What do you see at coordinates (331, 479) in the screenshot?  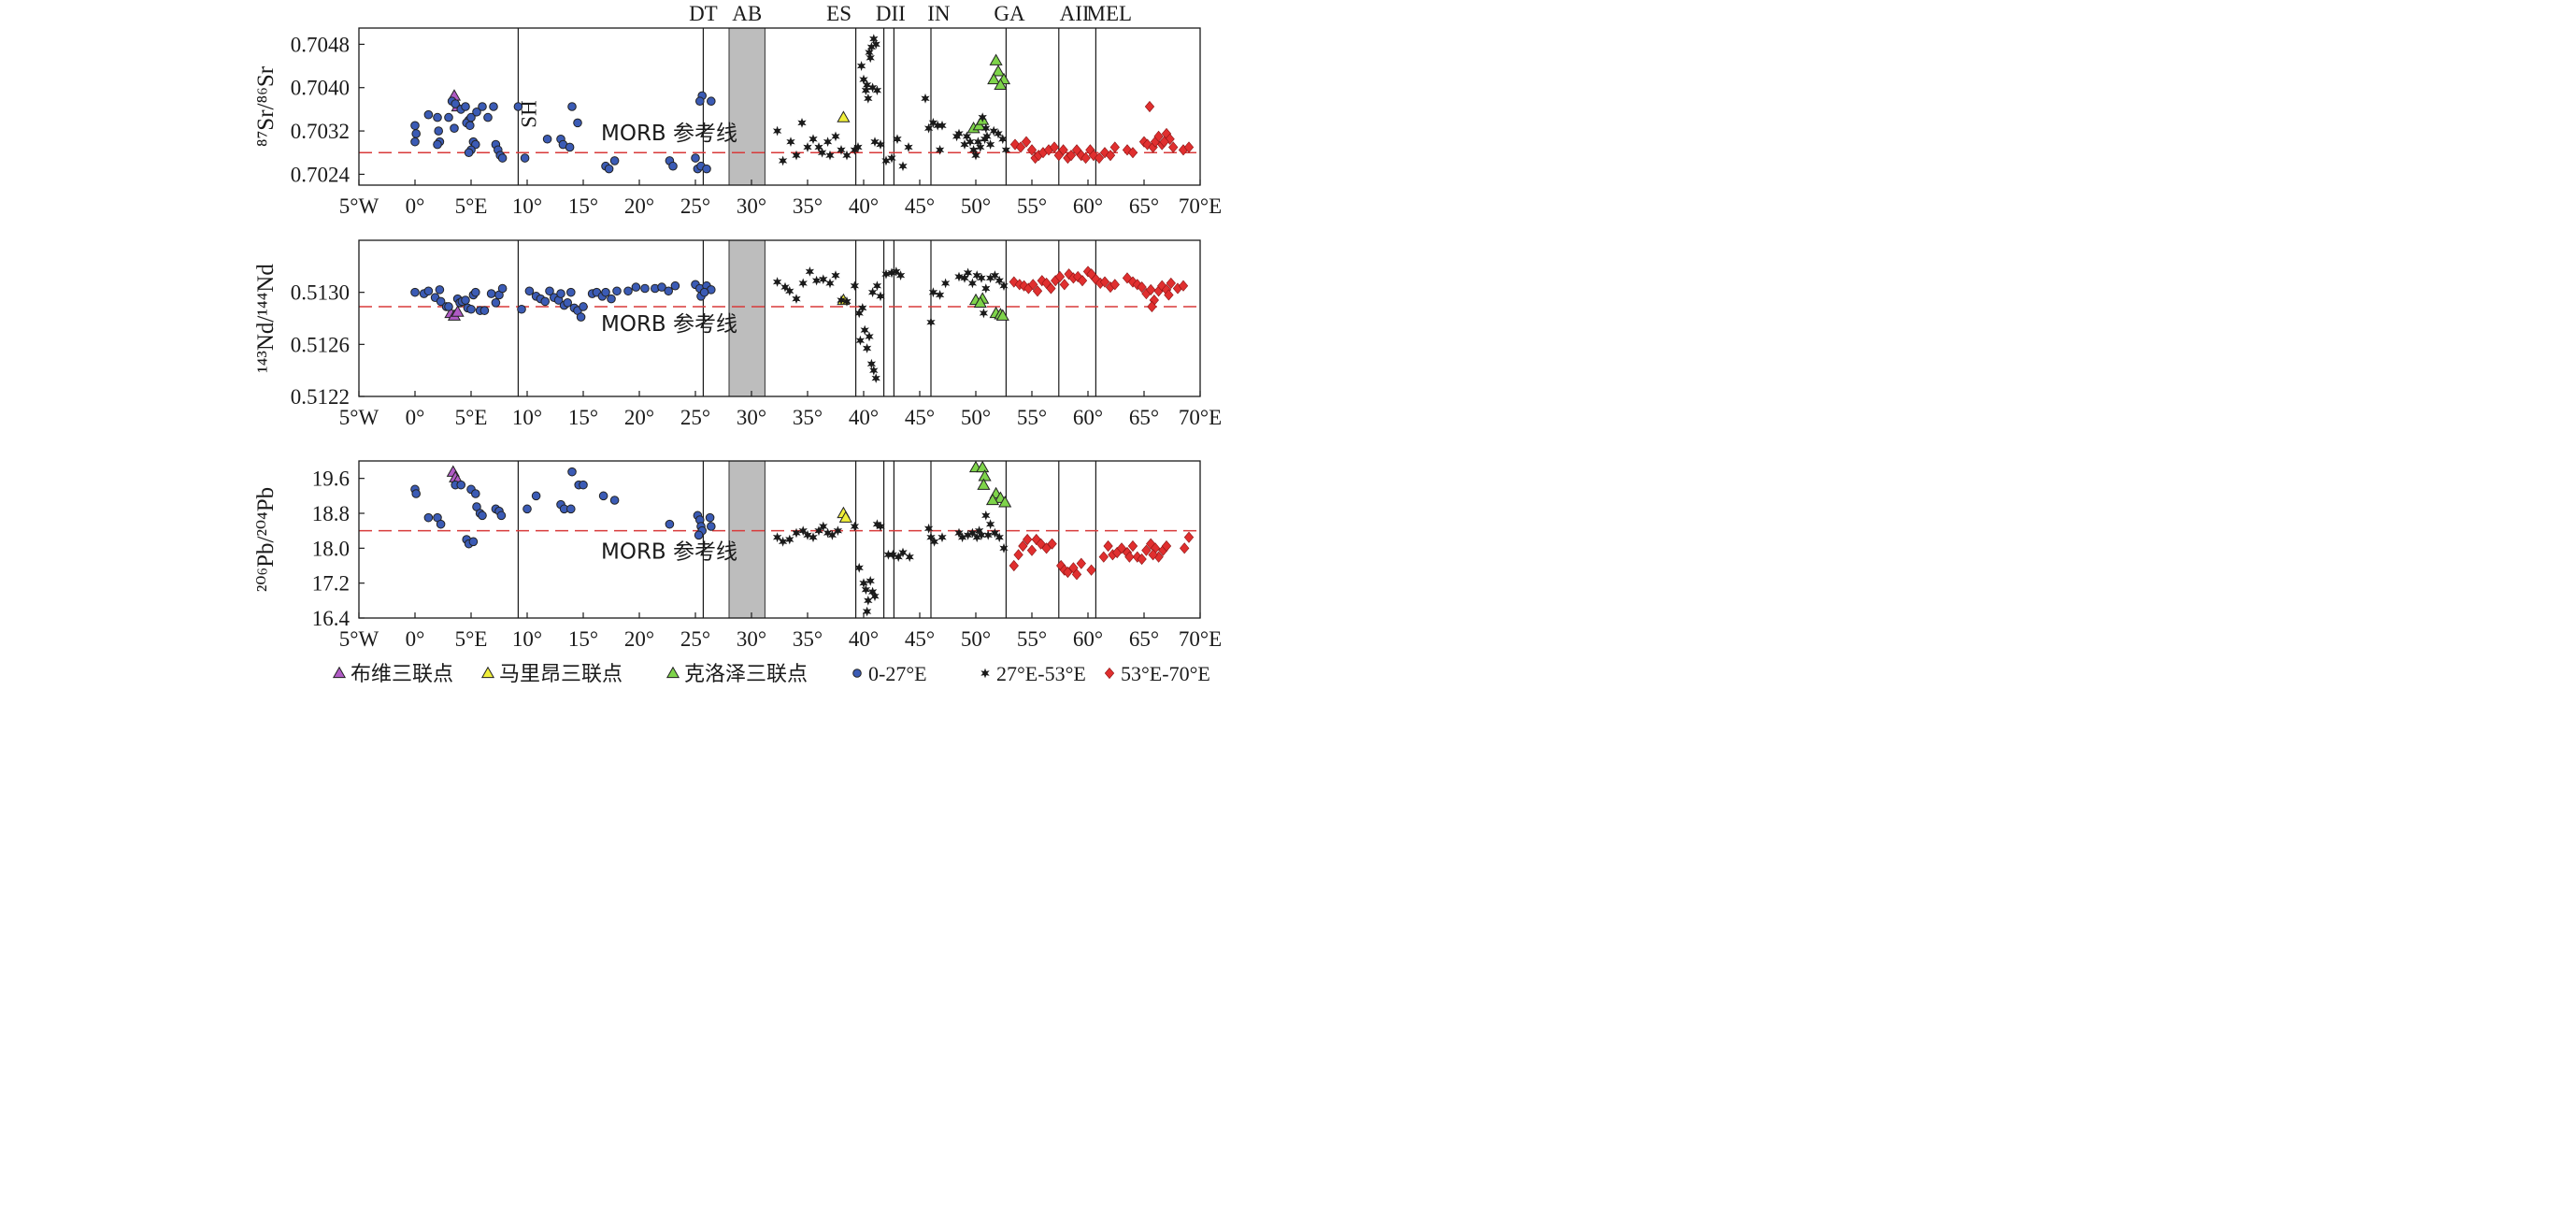 I see `y-tick-label: 19.6` at bounding box center [331, 479].